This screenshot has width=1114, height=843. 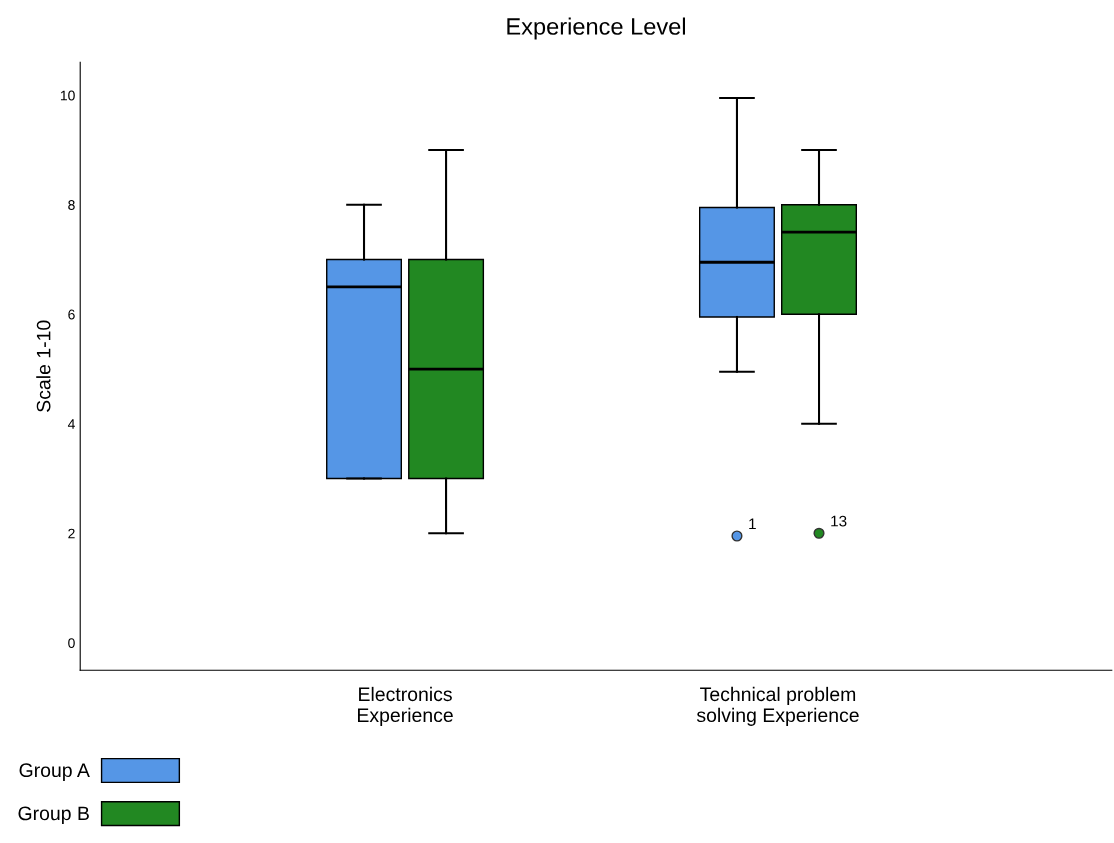 What do you see at coordinates (839, 521) in the screenshot?
I see `annotation: 13` at bounding box center [839, 521].